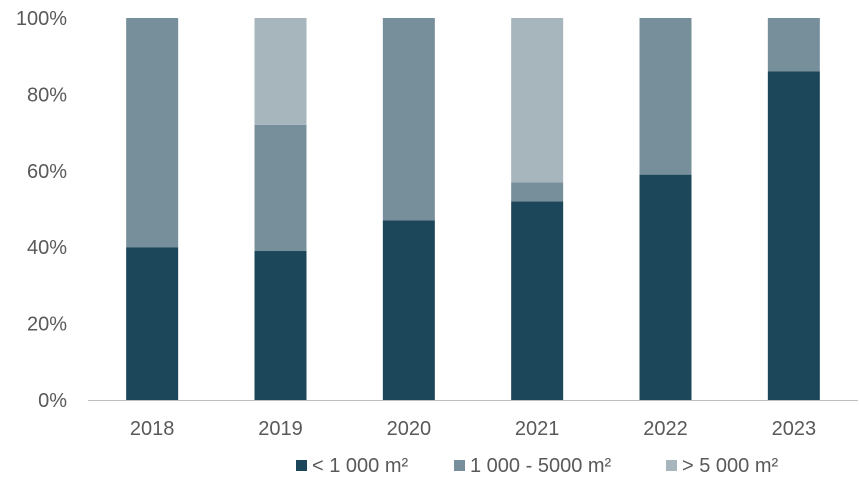 The height and width of the screenshot is (482, 859). What do you see at coordinates (537, 429) in the screenshot?
I see `x-tick-label-2021: 2021` at bounding box center [537, 429].